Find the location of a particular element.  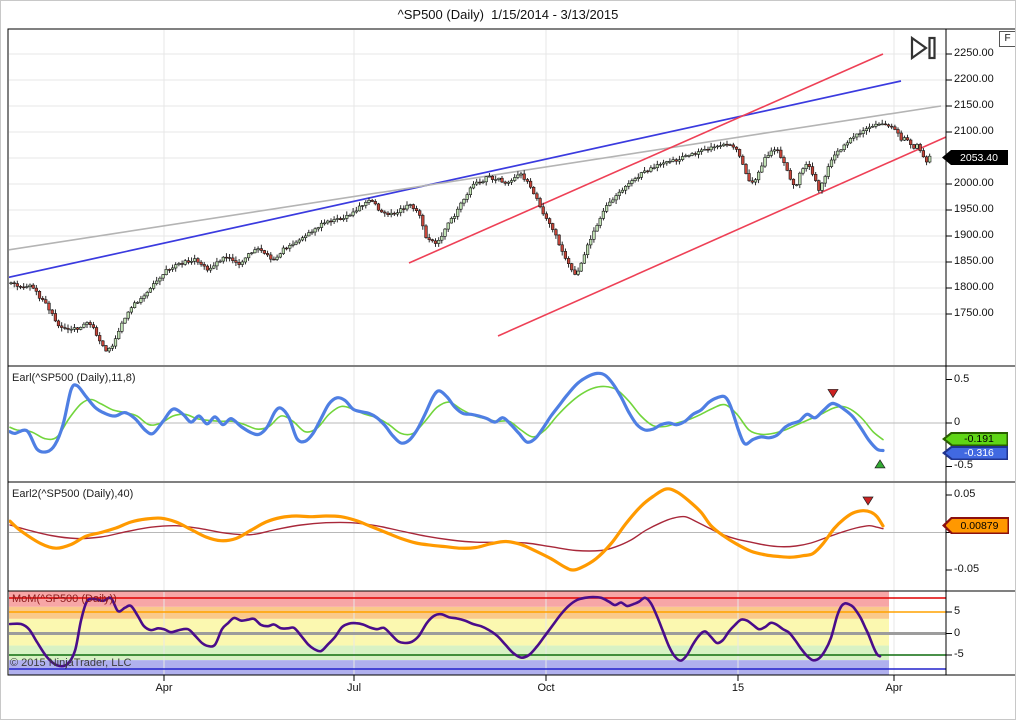

y-axis-tick-label: -5 is located at coordinates (959, 654).